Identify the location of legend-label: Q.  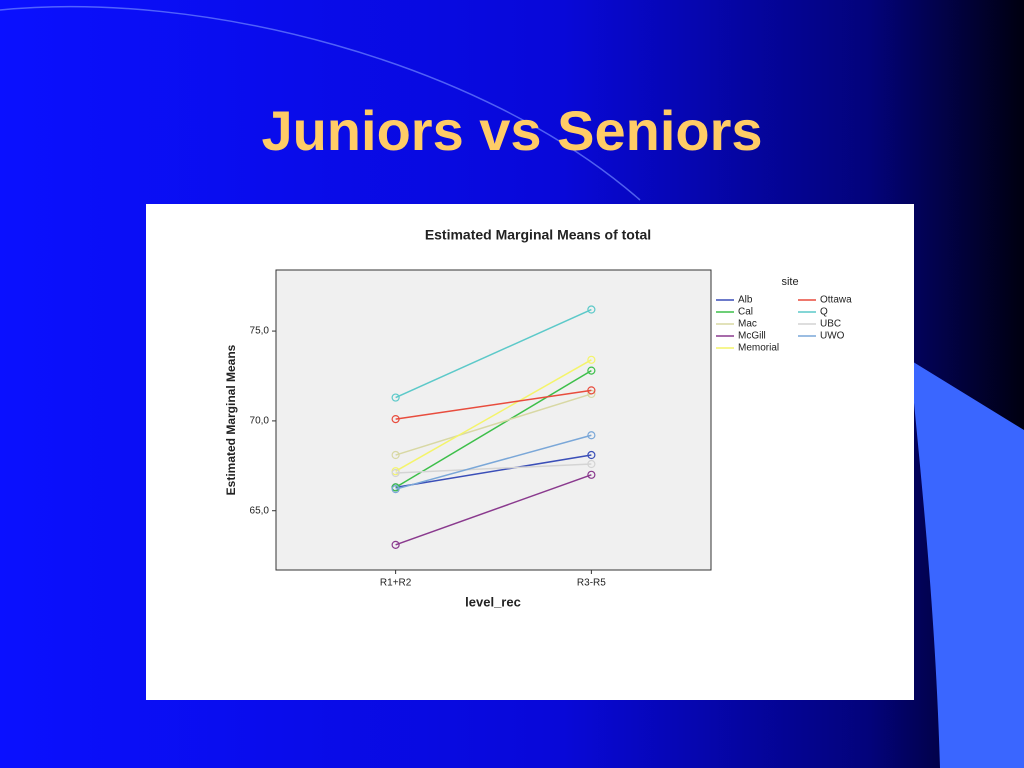
(824, 312).